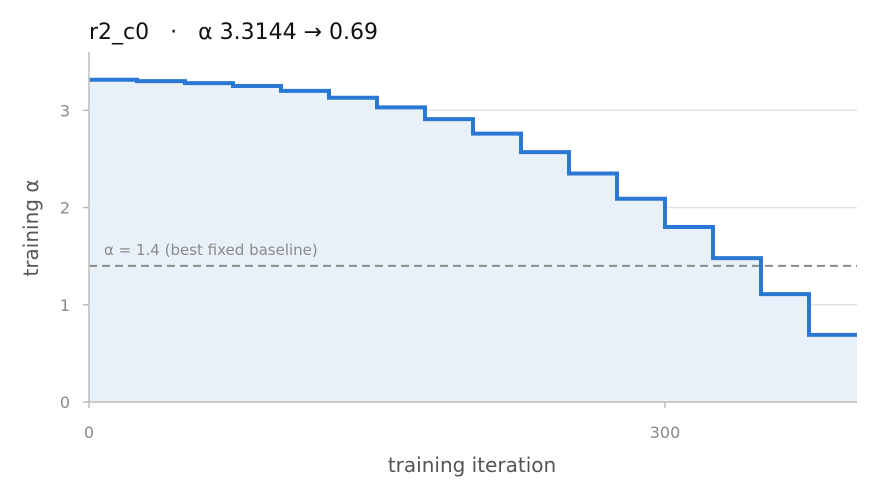 The height and width of the screenshot is (497, 876). Describe the element at coordinates (89, 432) in the screenshot. I see `x-tick-label-0: 0` at that location.